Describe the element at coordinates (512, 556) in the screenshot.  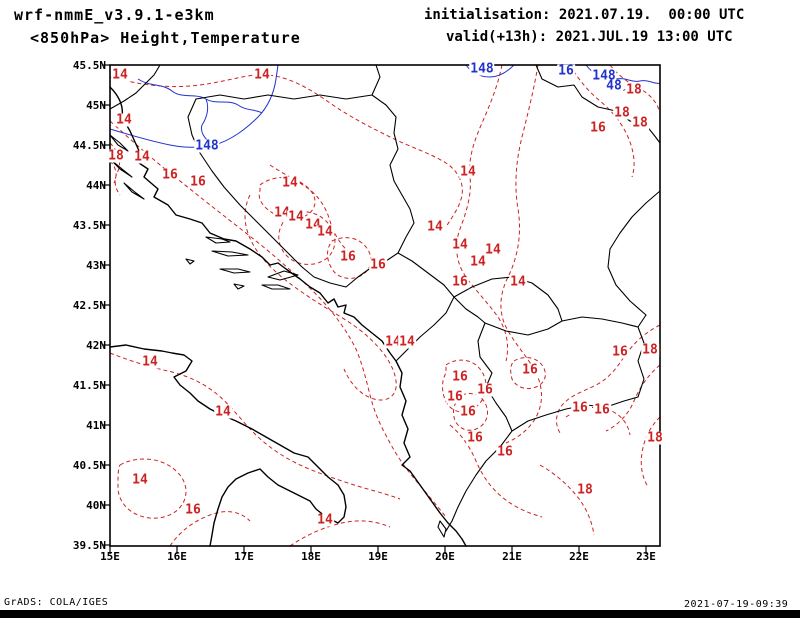
I see `lon-tick-label: 21E` at that location.